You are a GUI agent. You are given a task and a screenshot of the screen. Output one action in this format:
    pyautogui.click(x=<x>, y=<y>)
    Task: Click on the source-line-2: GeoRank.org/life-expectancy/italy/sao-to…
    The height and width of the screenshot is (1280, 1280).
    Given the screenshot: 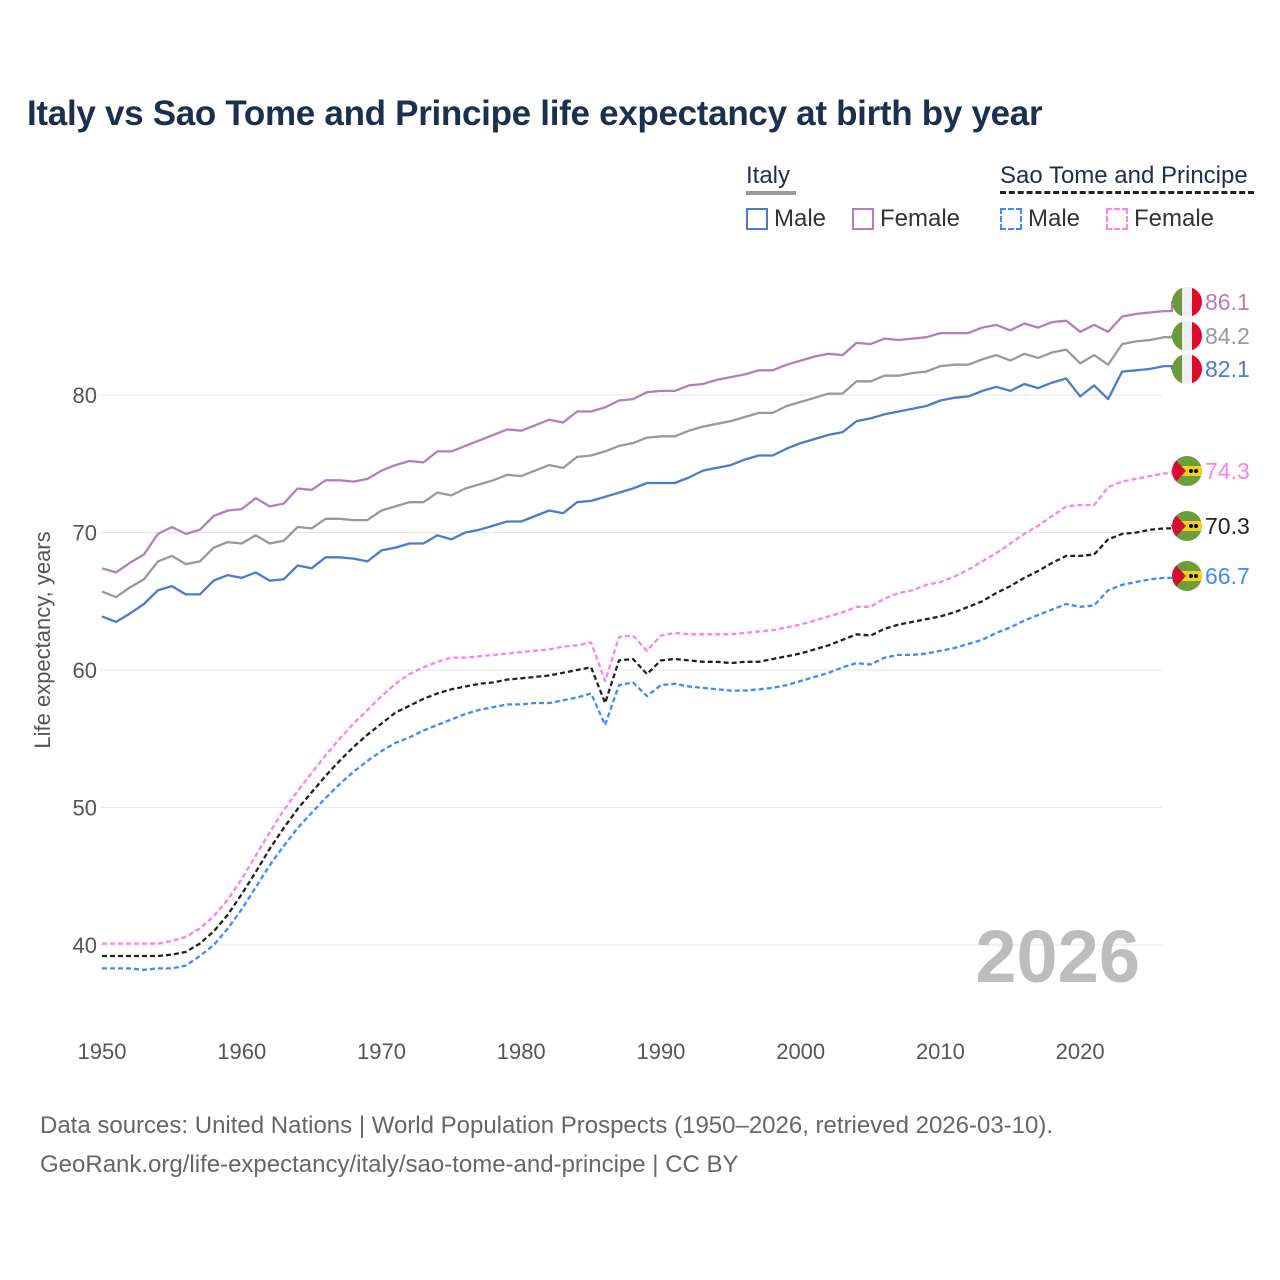 What is the action you would take?
    pyautogui.click(x=389, y=1164)
    